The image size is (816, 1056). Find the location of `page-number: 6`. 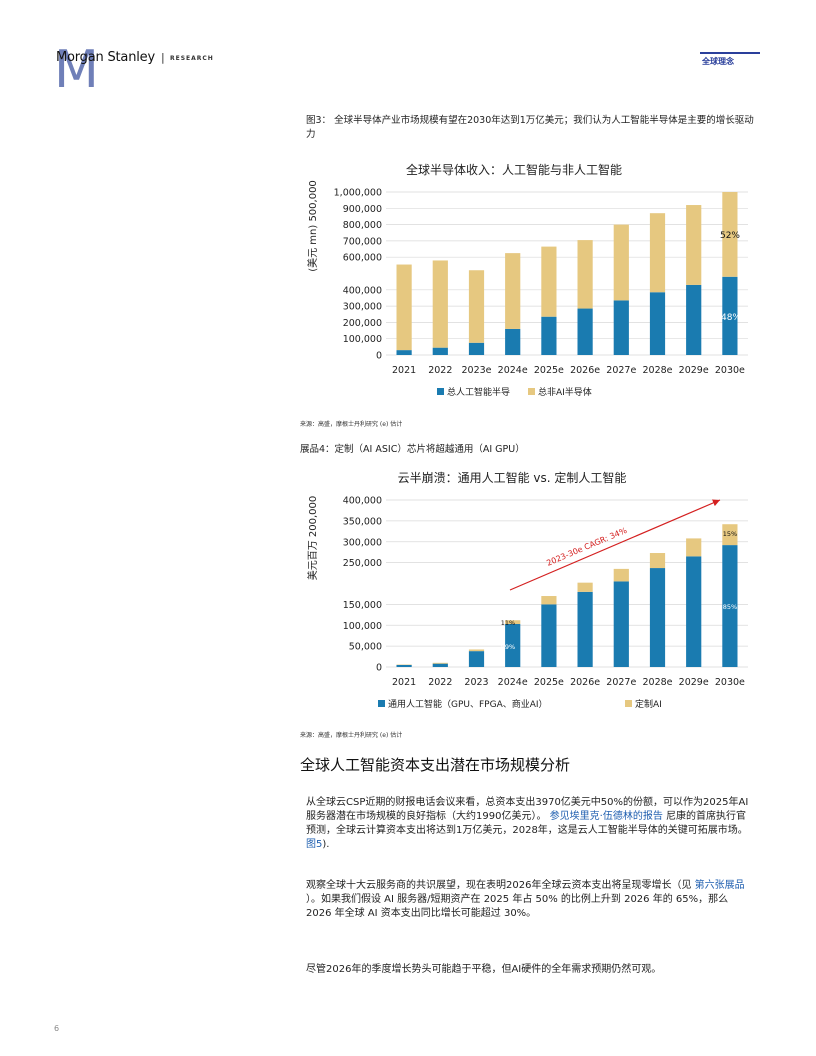

page-number: 6 is located at coordinates (57, 1028).